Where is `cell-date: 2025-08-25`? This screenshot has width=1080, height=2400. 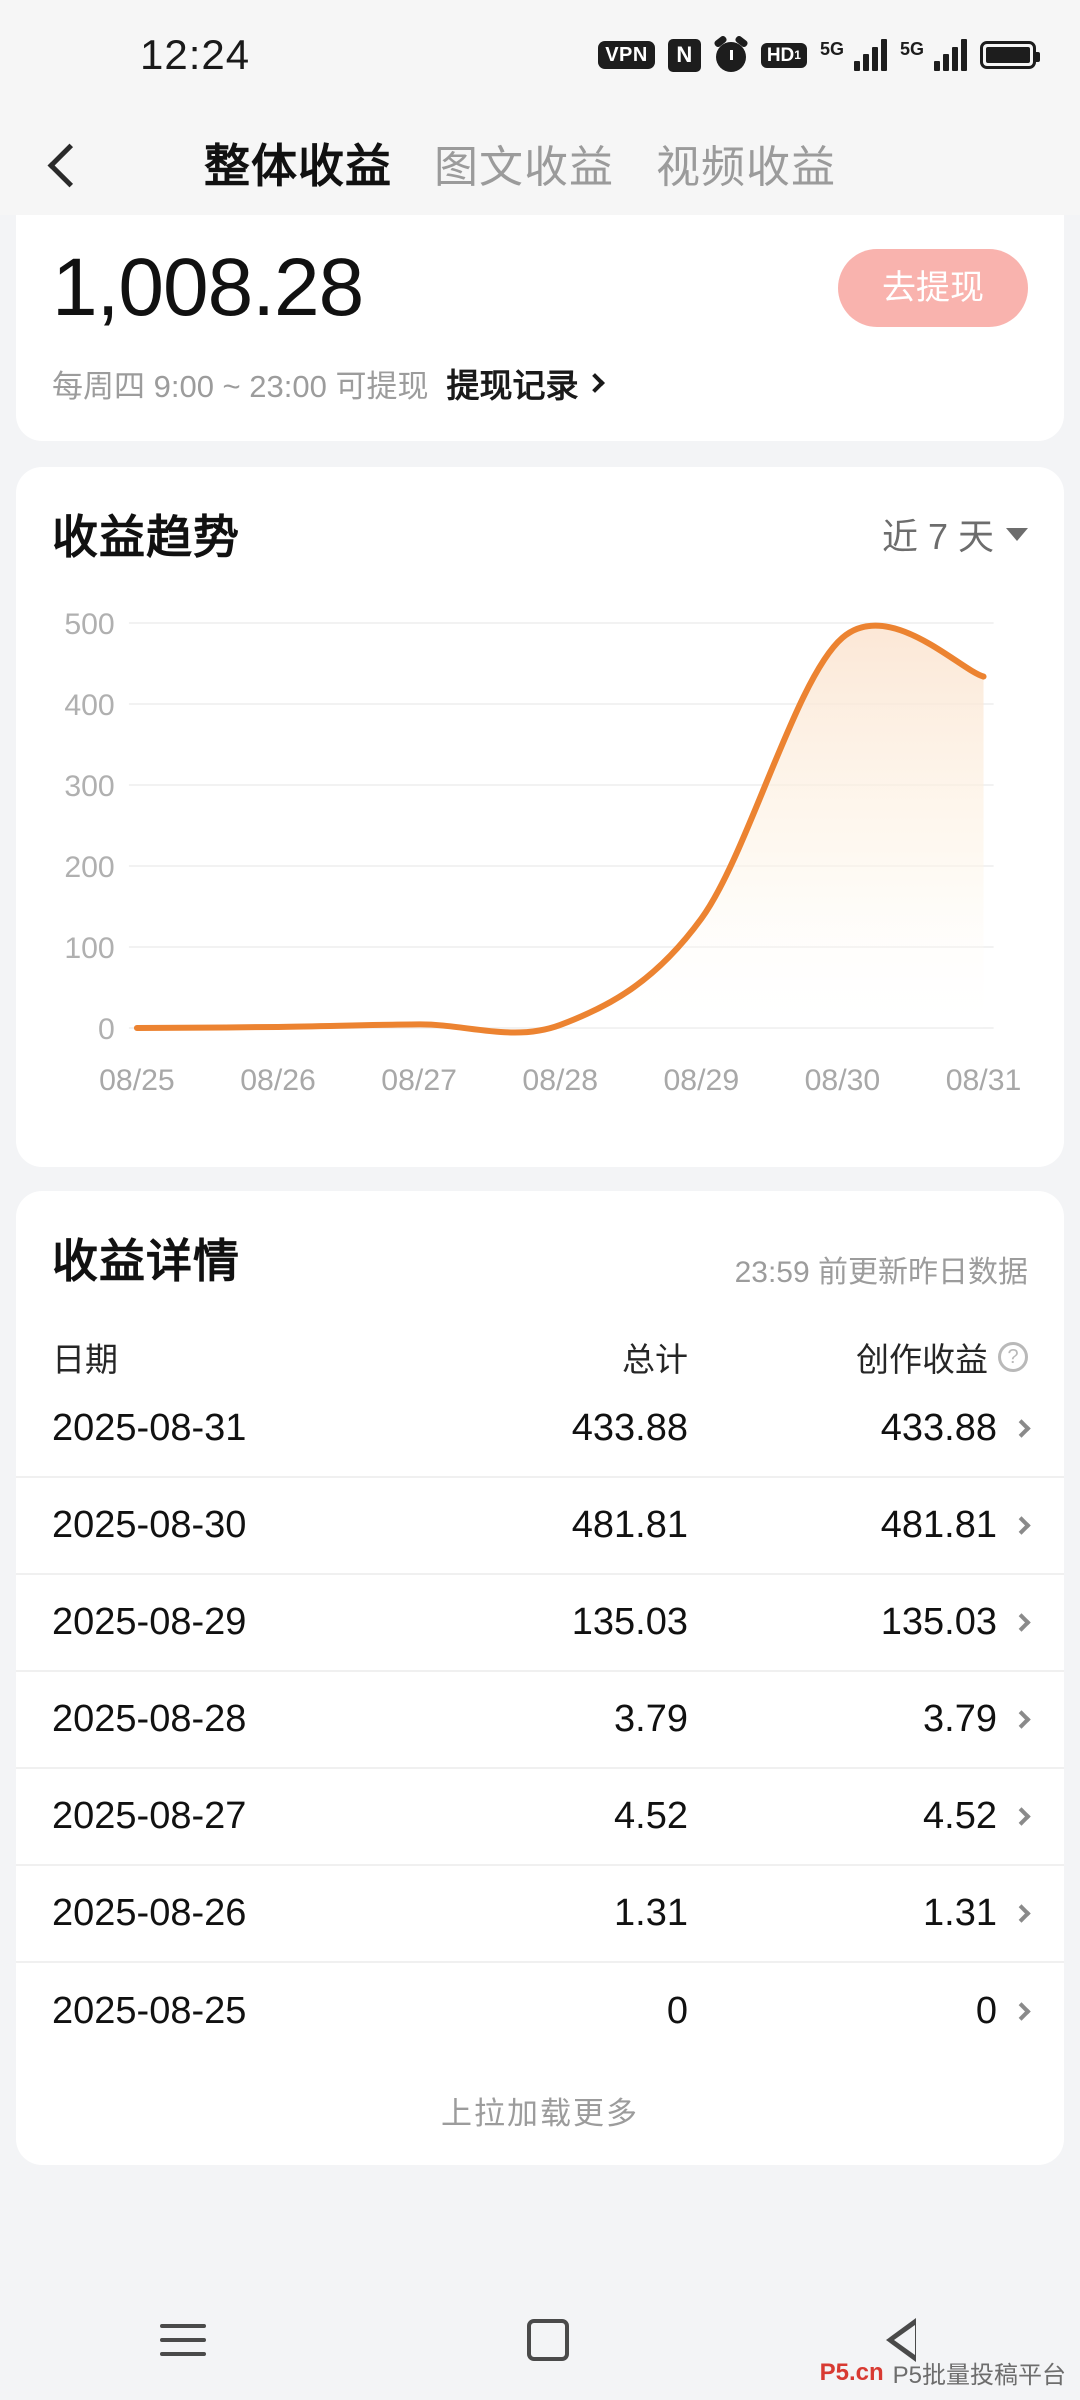
cell-date: 2025-08-25 is located at coordinates (149, 2011).